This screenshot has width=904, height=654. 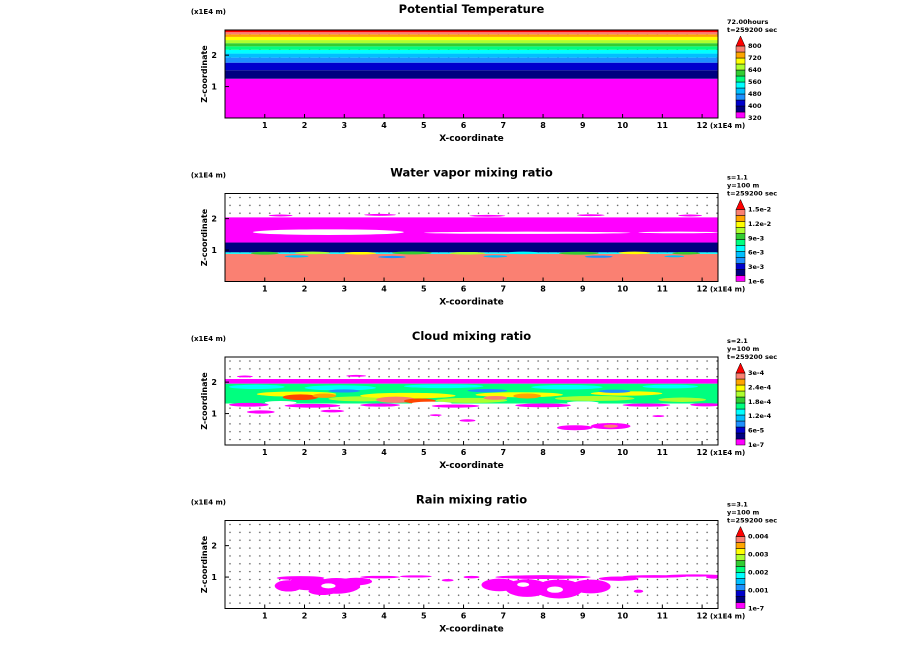 I want to click on colorbar-label: 0.002, so click(x=758, y=573).